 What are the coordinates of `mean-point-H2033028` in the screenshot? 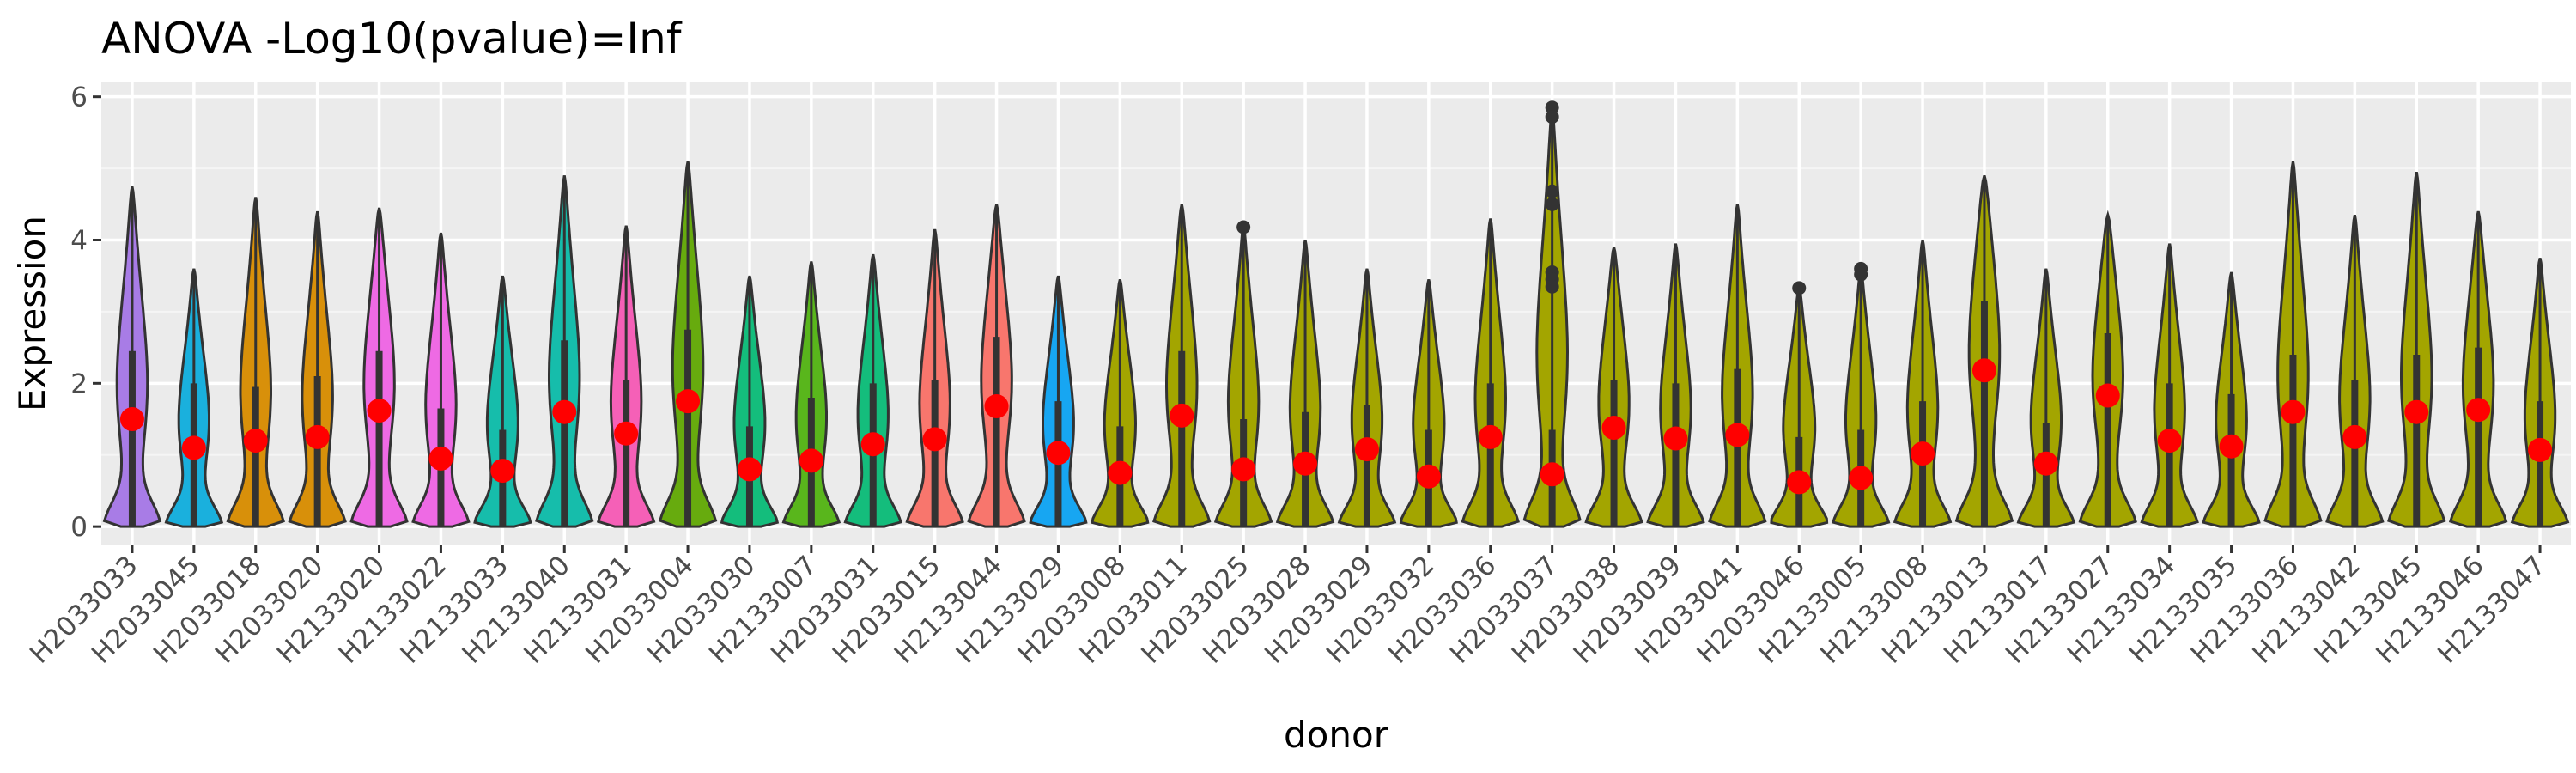 It's located at (1305, 464).